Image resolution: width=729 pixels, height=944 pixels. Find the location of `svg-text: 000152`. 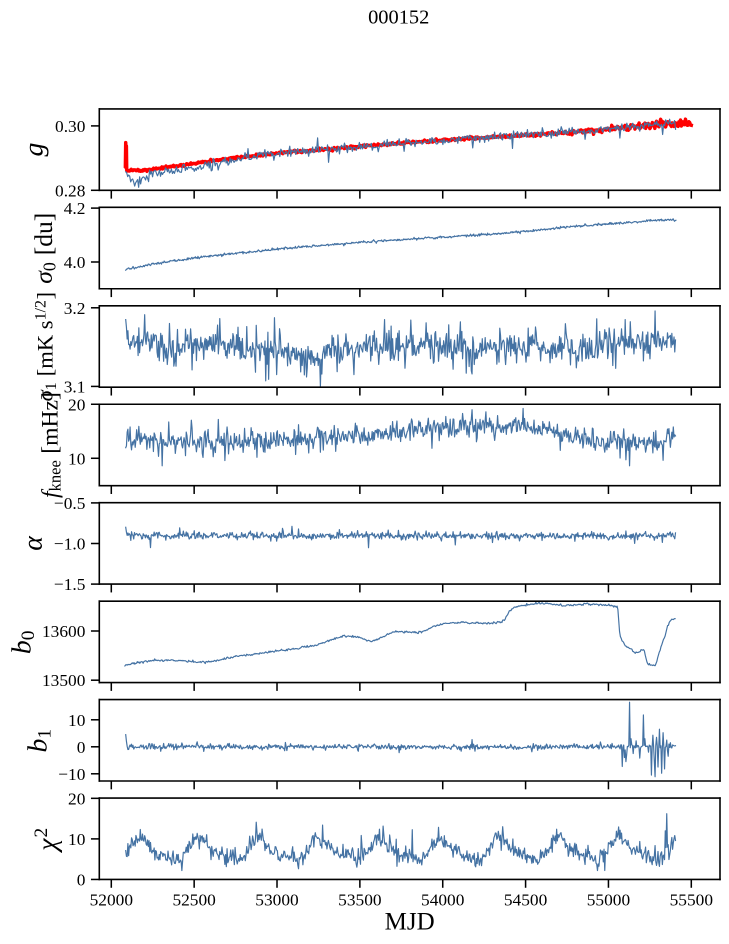

svg-text: 000152 is located at coordinates (398, 17).